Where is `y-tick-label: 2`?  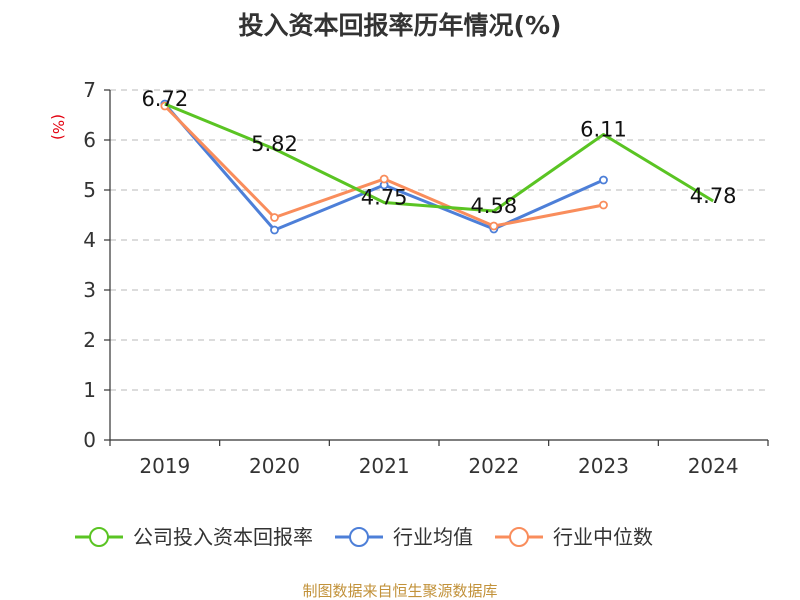 y-tick-label: 2 is located at coordinates (89, 340).